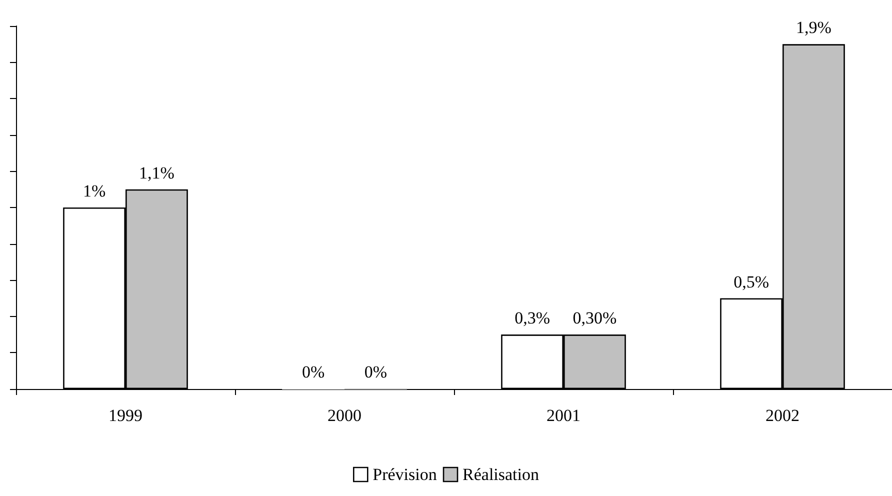  I want to click on data-label: 0,3%, so click(532, 318).